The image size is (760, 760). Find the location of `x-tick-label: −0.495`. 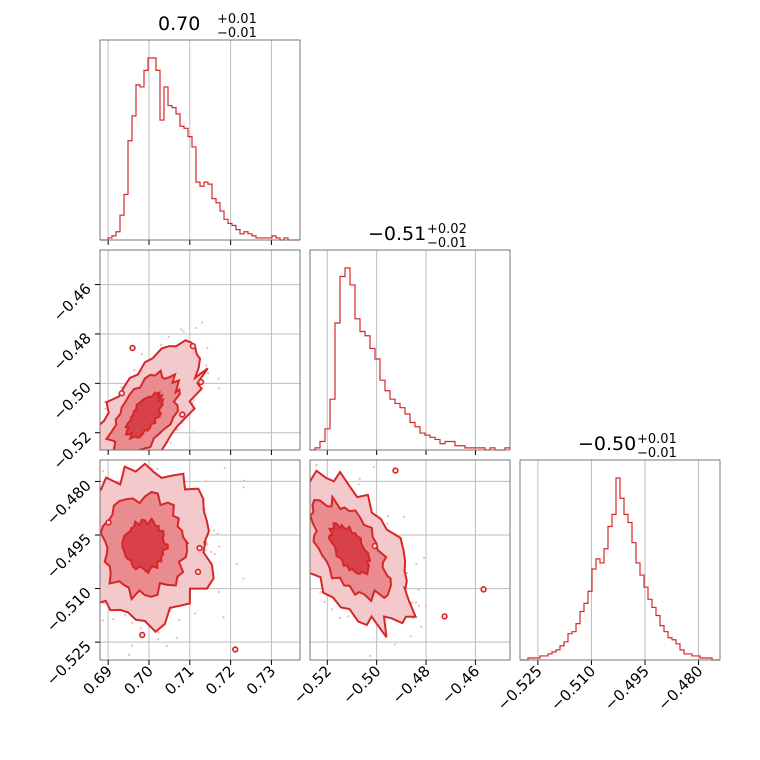

x-tick-label: −0.495 is located at coordinates (627, 688).